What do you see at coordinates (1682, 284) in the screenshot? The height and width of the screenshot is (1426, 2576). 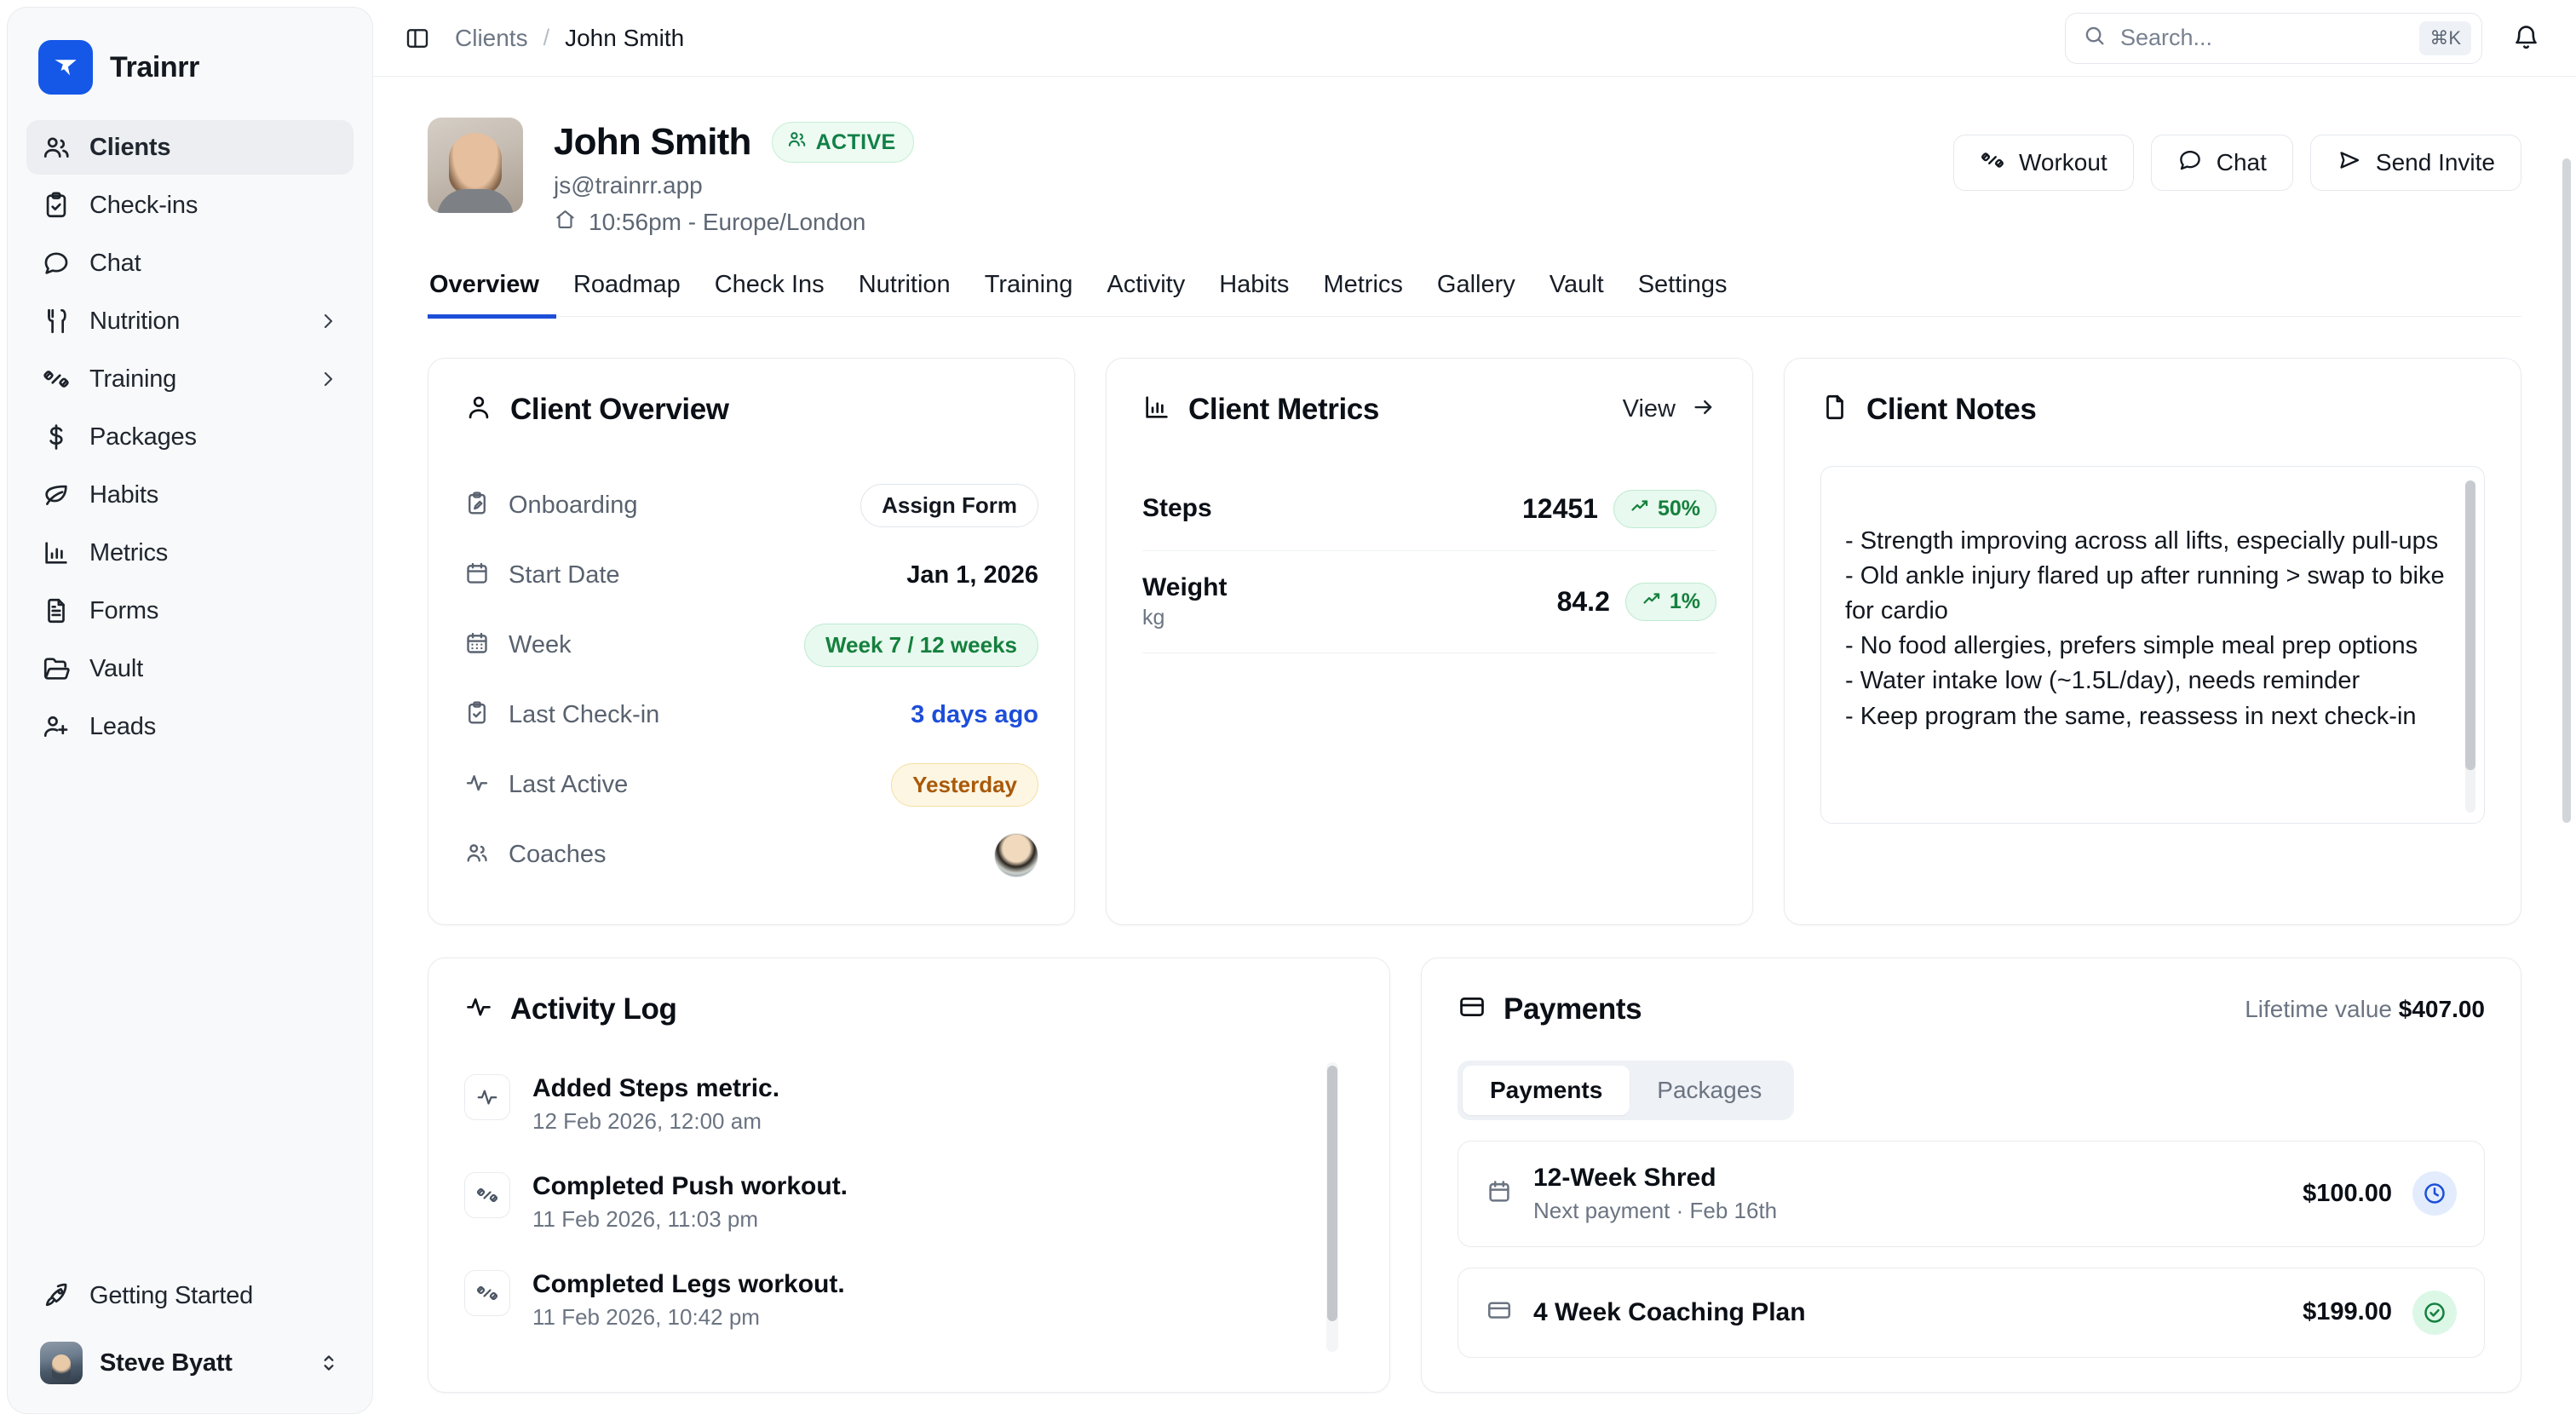 I see `tab-settings: Settings` at bounding box center [1682, 284].